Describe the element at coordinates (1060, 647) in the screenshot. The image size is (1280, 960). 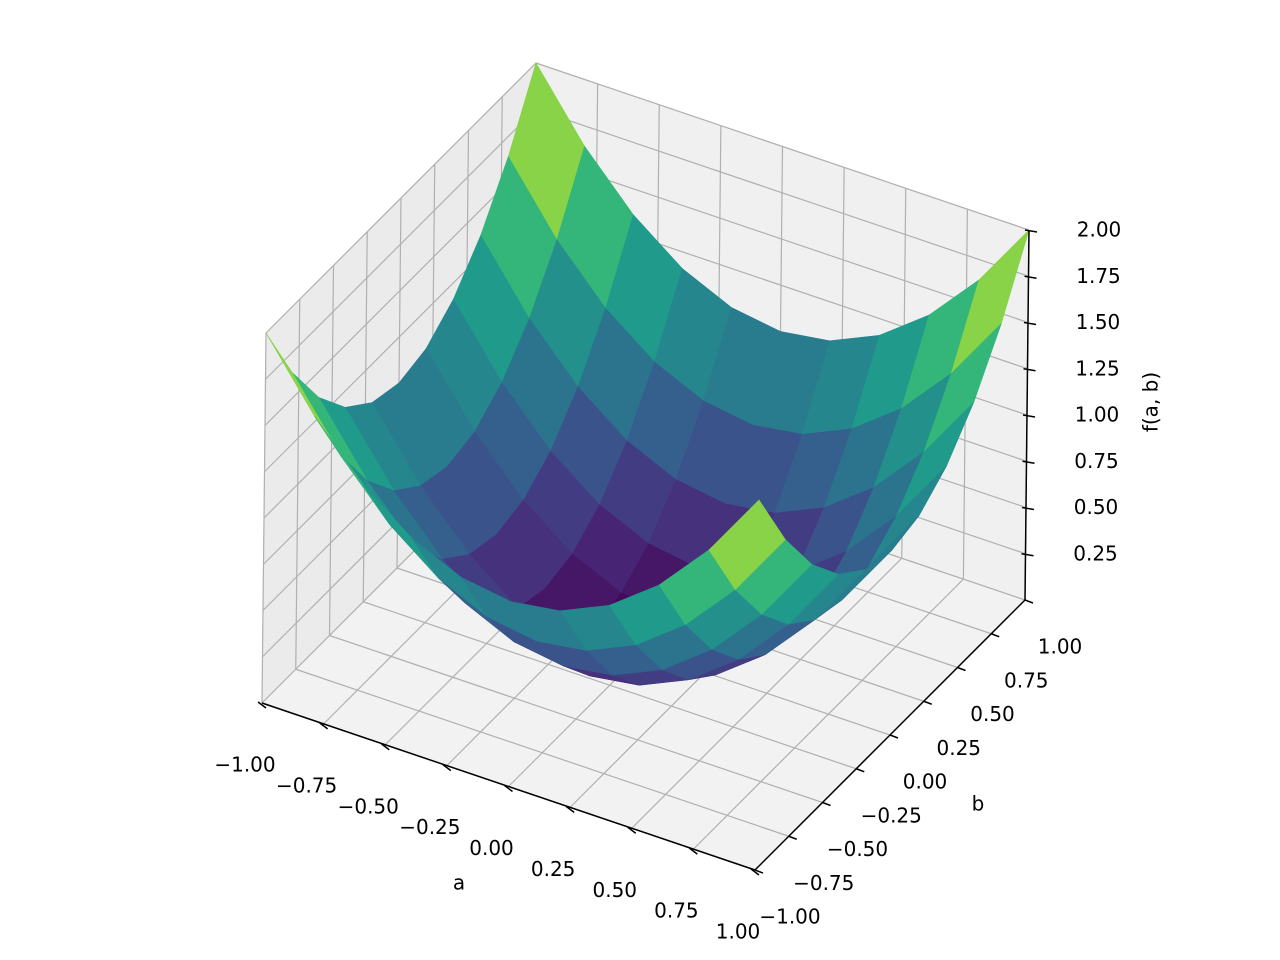
I see `y-tick-label: 1.00` at that location.